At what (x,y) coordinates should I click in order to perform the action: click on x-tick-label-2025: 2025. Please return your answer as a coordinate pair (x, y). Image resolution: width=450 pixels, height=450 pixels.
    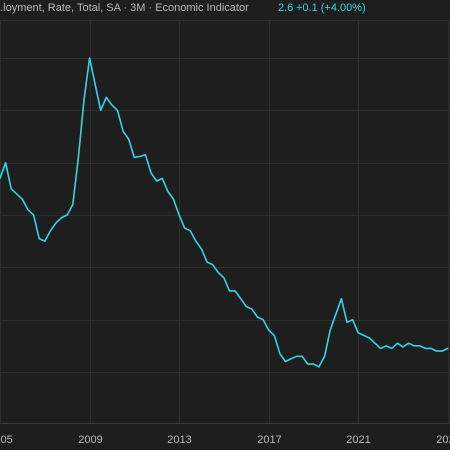
    Looking at the image, I should click on (443, 440).